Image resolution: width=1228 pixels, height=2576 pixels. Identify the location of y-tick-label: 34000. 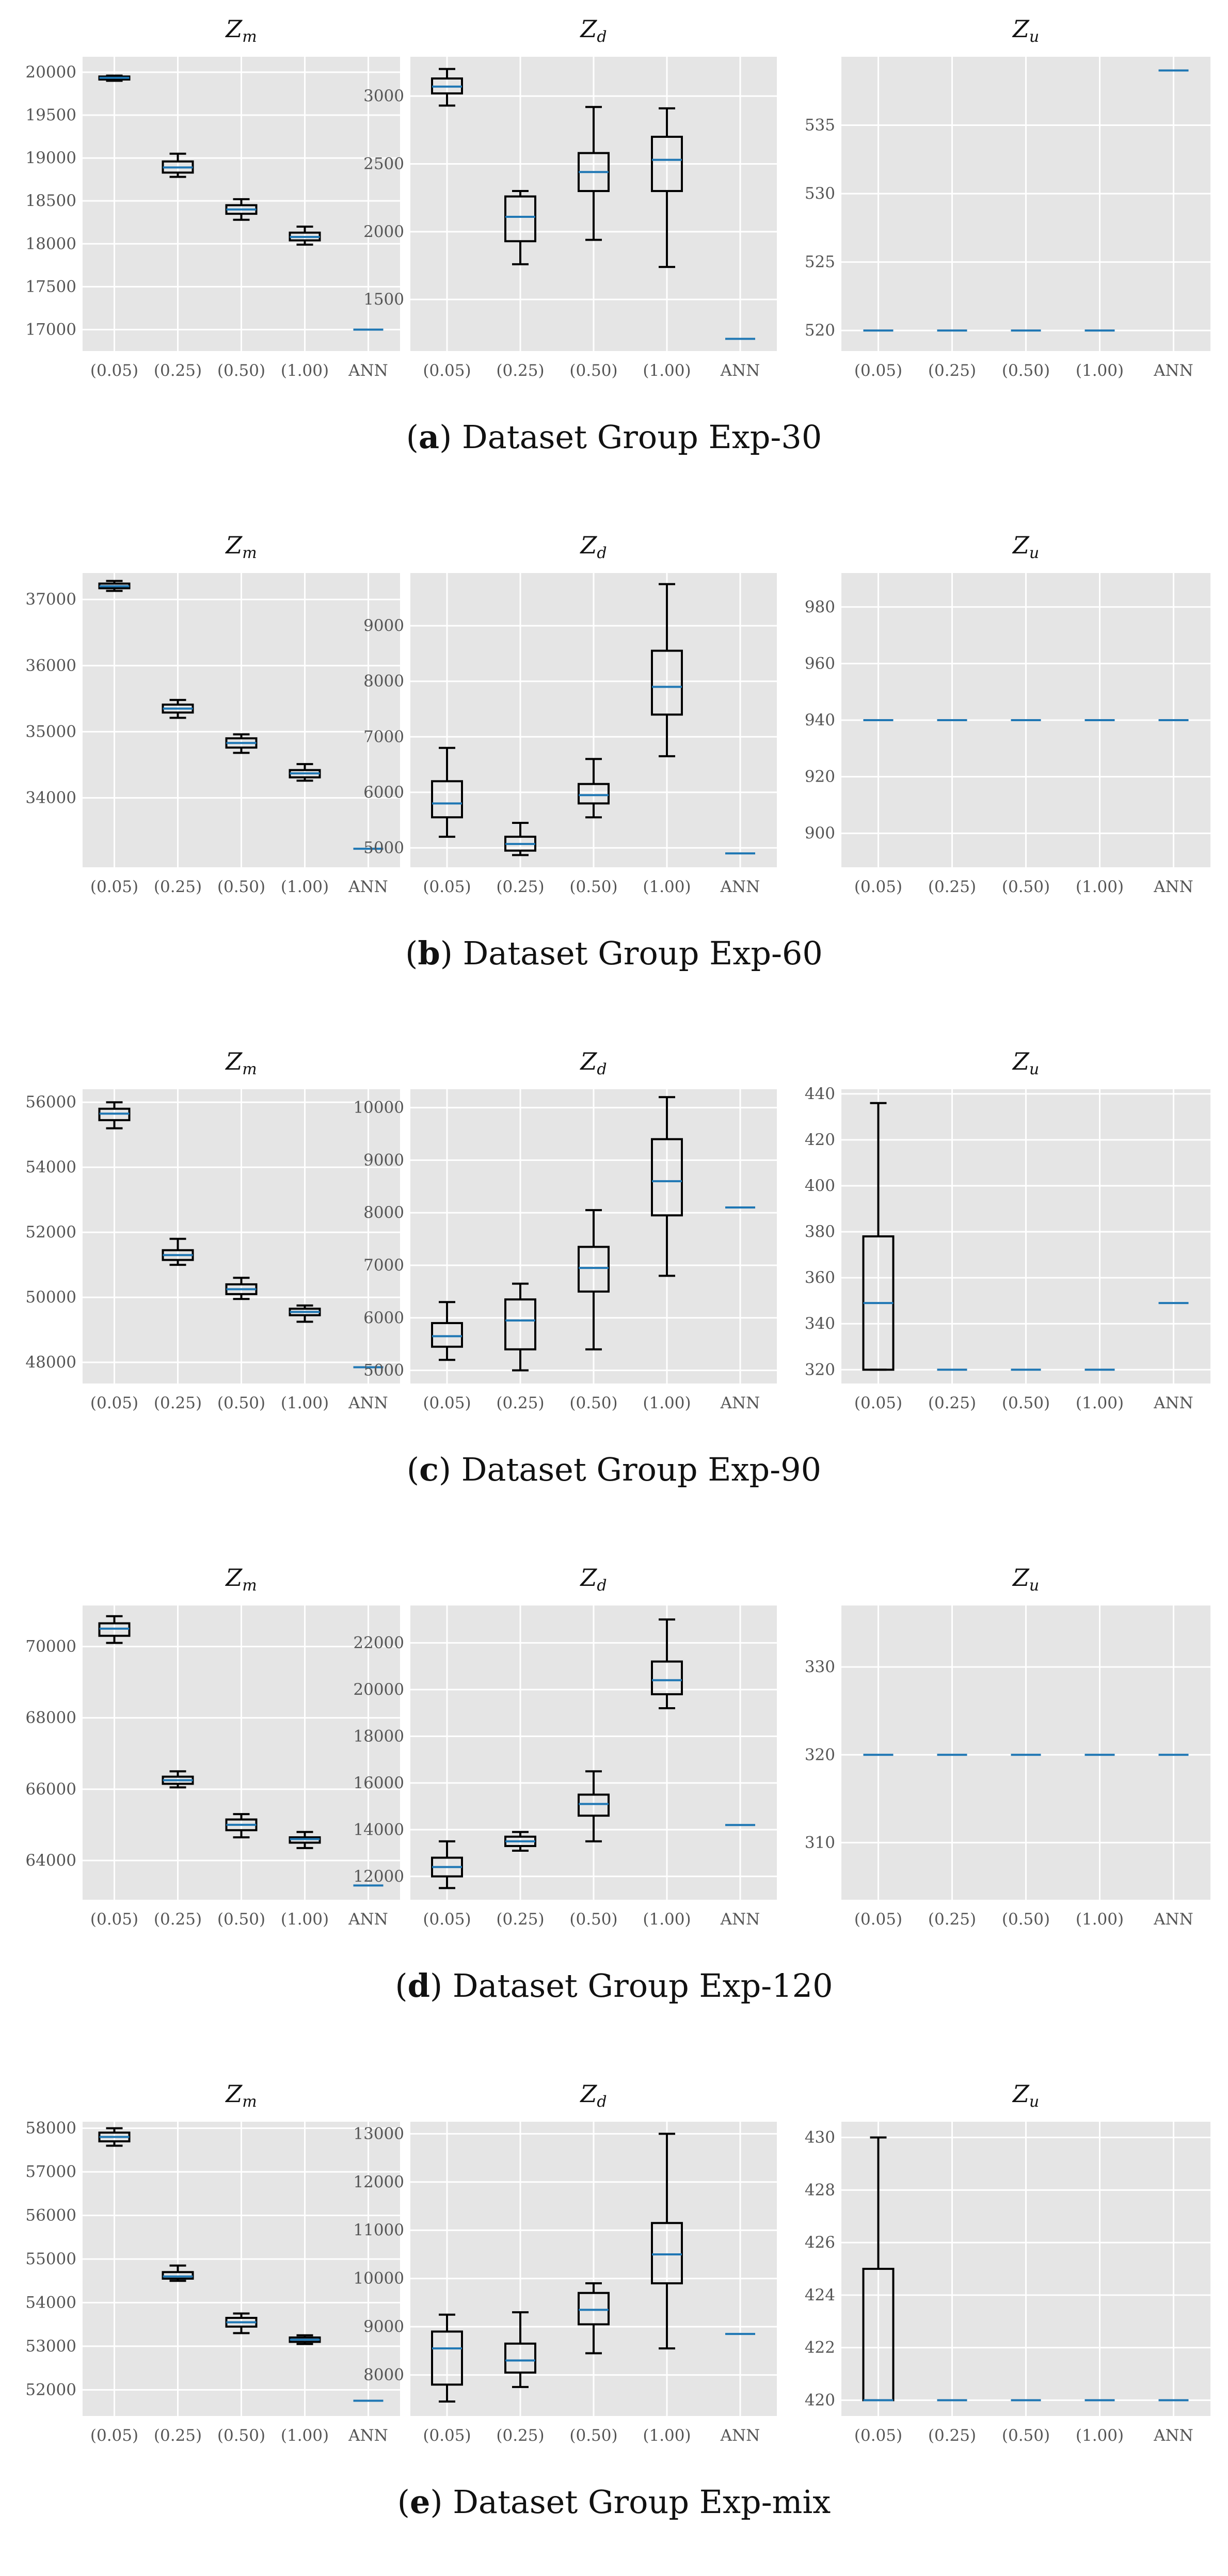
(50, 798).